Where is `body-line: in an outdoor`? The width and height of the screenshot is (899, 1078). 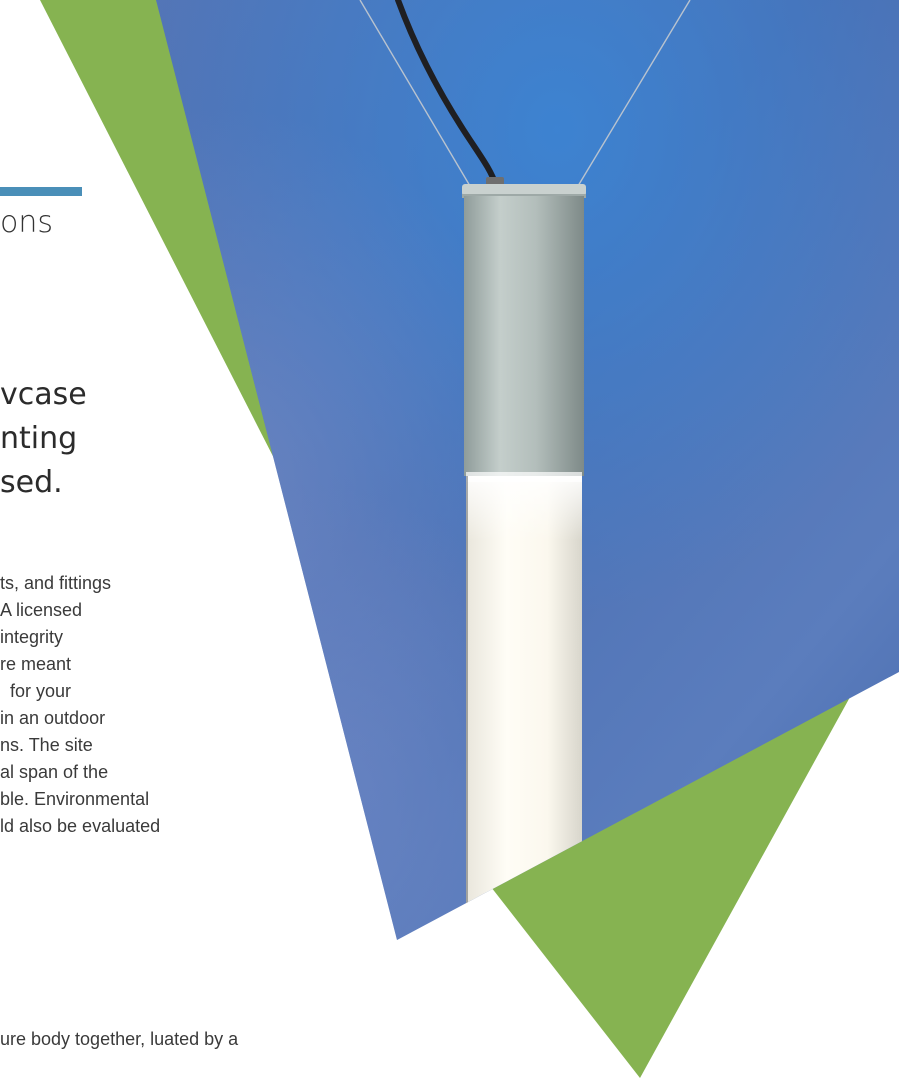
body-line: in an outdoor is located at coordinates (53, 718).